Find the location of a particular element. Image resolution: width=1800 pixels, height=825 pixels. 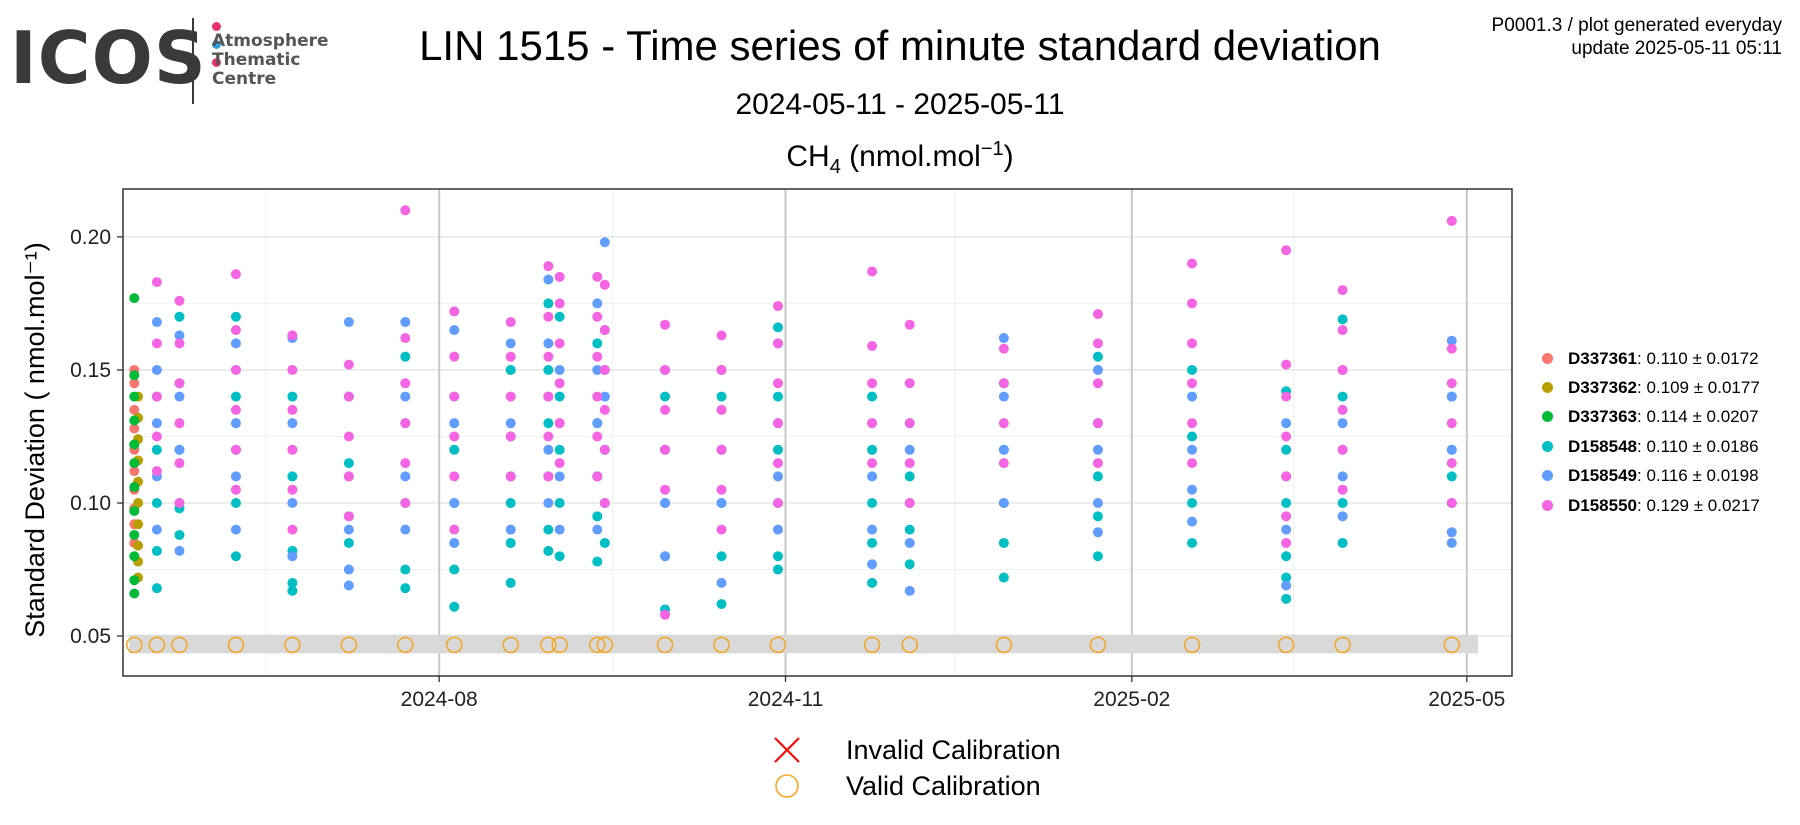

valid-calibration-label: Valid Calibration is located at coordinates (943, 786).